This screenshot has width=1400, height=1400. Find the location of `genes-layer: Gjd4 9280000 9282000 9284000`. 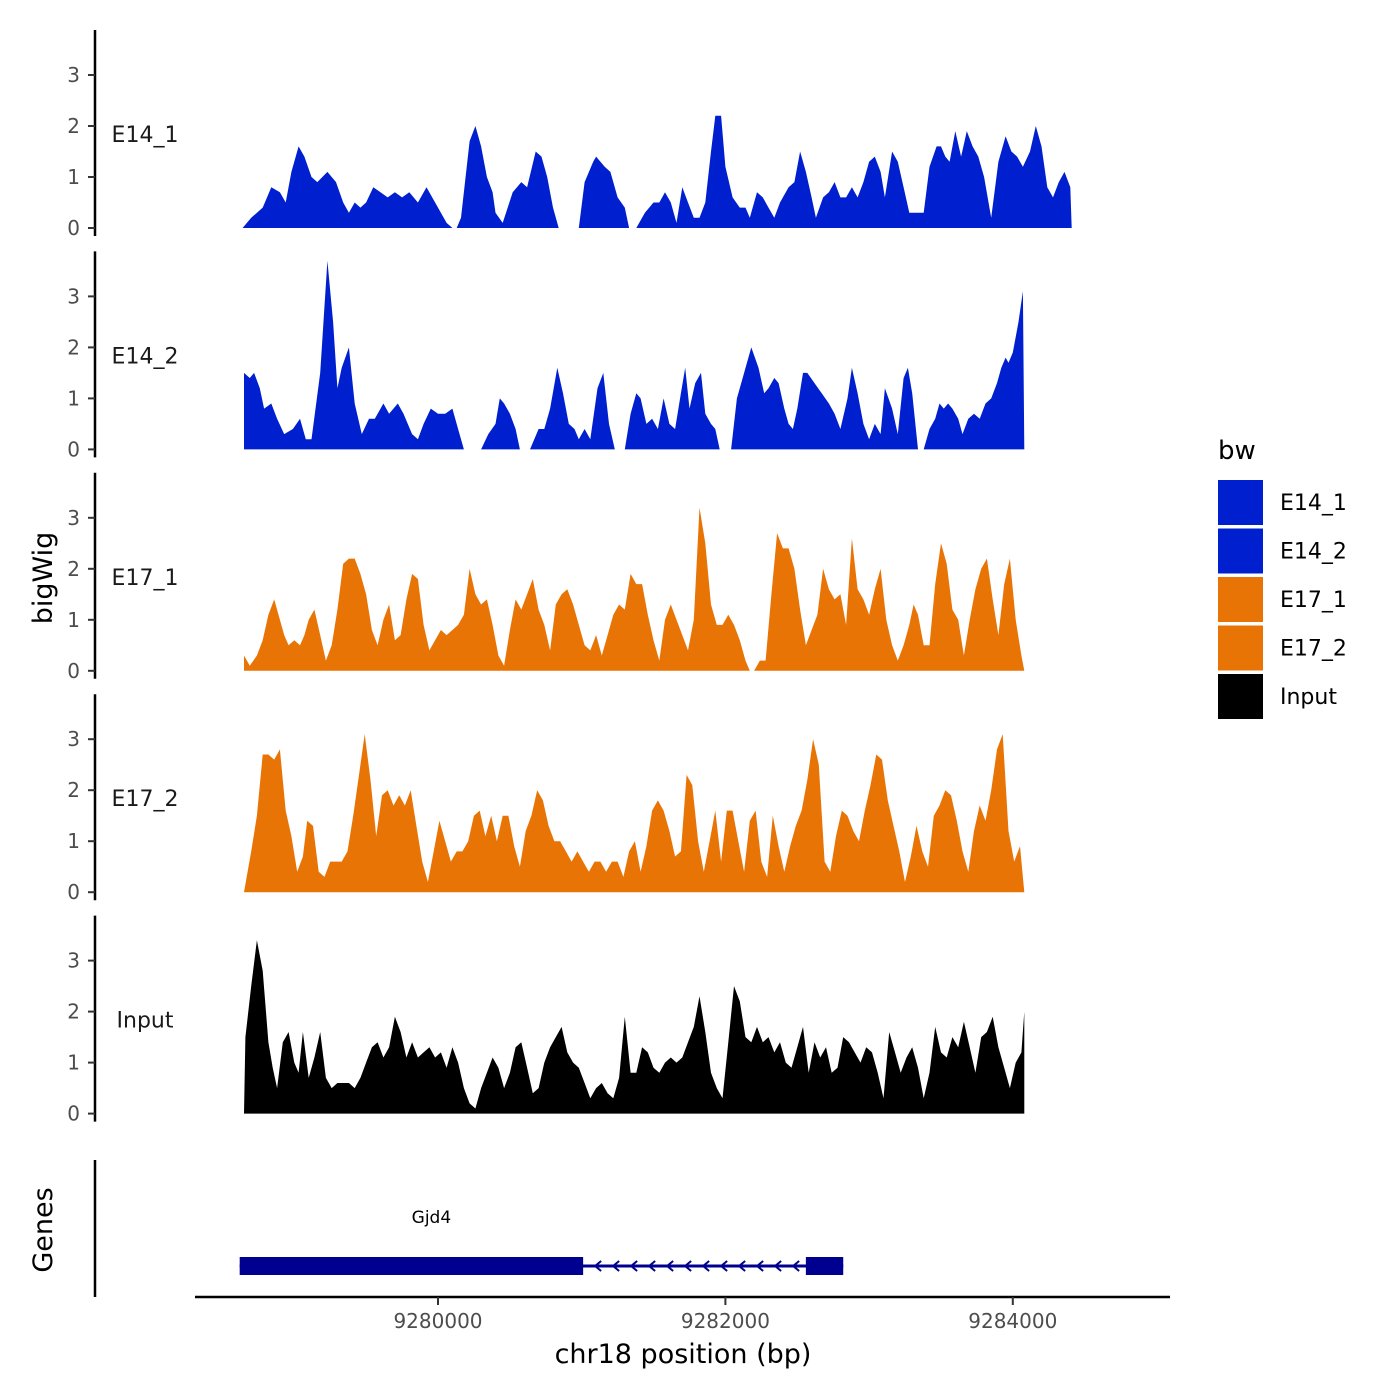

genes-layer: Gjd4 9280000 9282000 9284000 is located at coordinates (631, 1246).